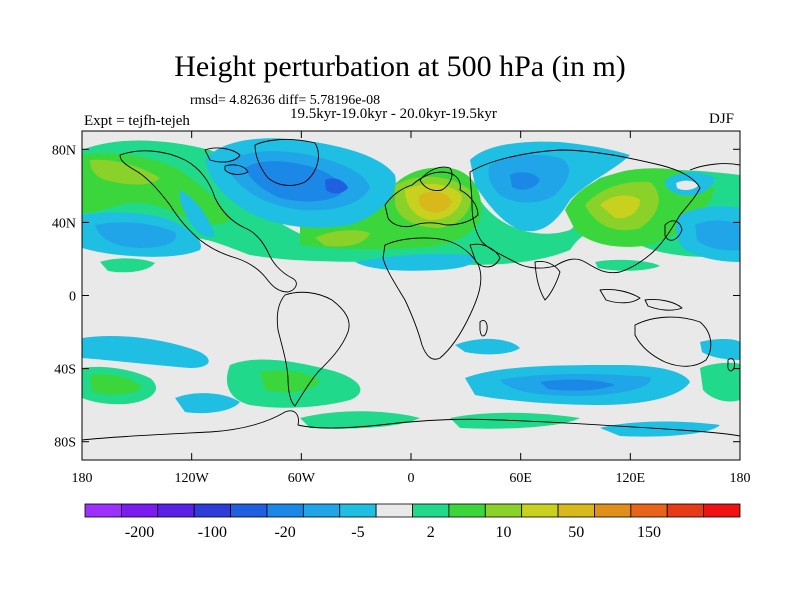 This screenshot has height=600, width=800. Describe the element at coordinates (620, 207) in the screenshot. I see `contour-positive-asia-core` at that location.